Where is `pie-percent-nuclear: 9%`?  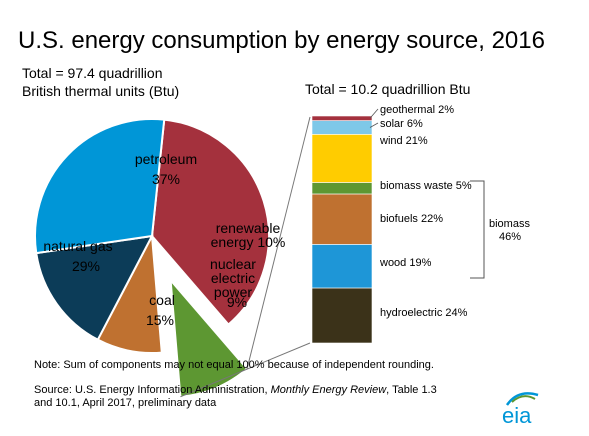
pie-percent-nuclear: 9% is located at coordinates (237, 302).